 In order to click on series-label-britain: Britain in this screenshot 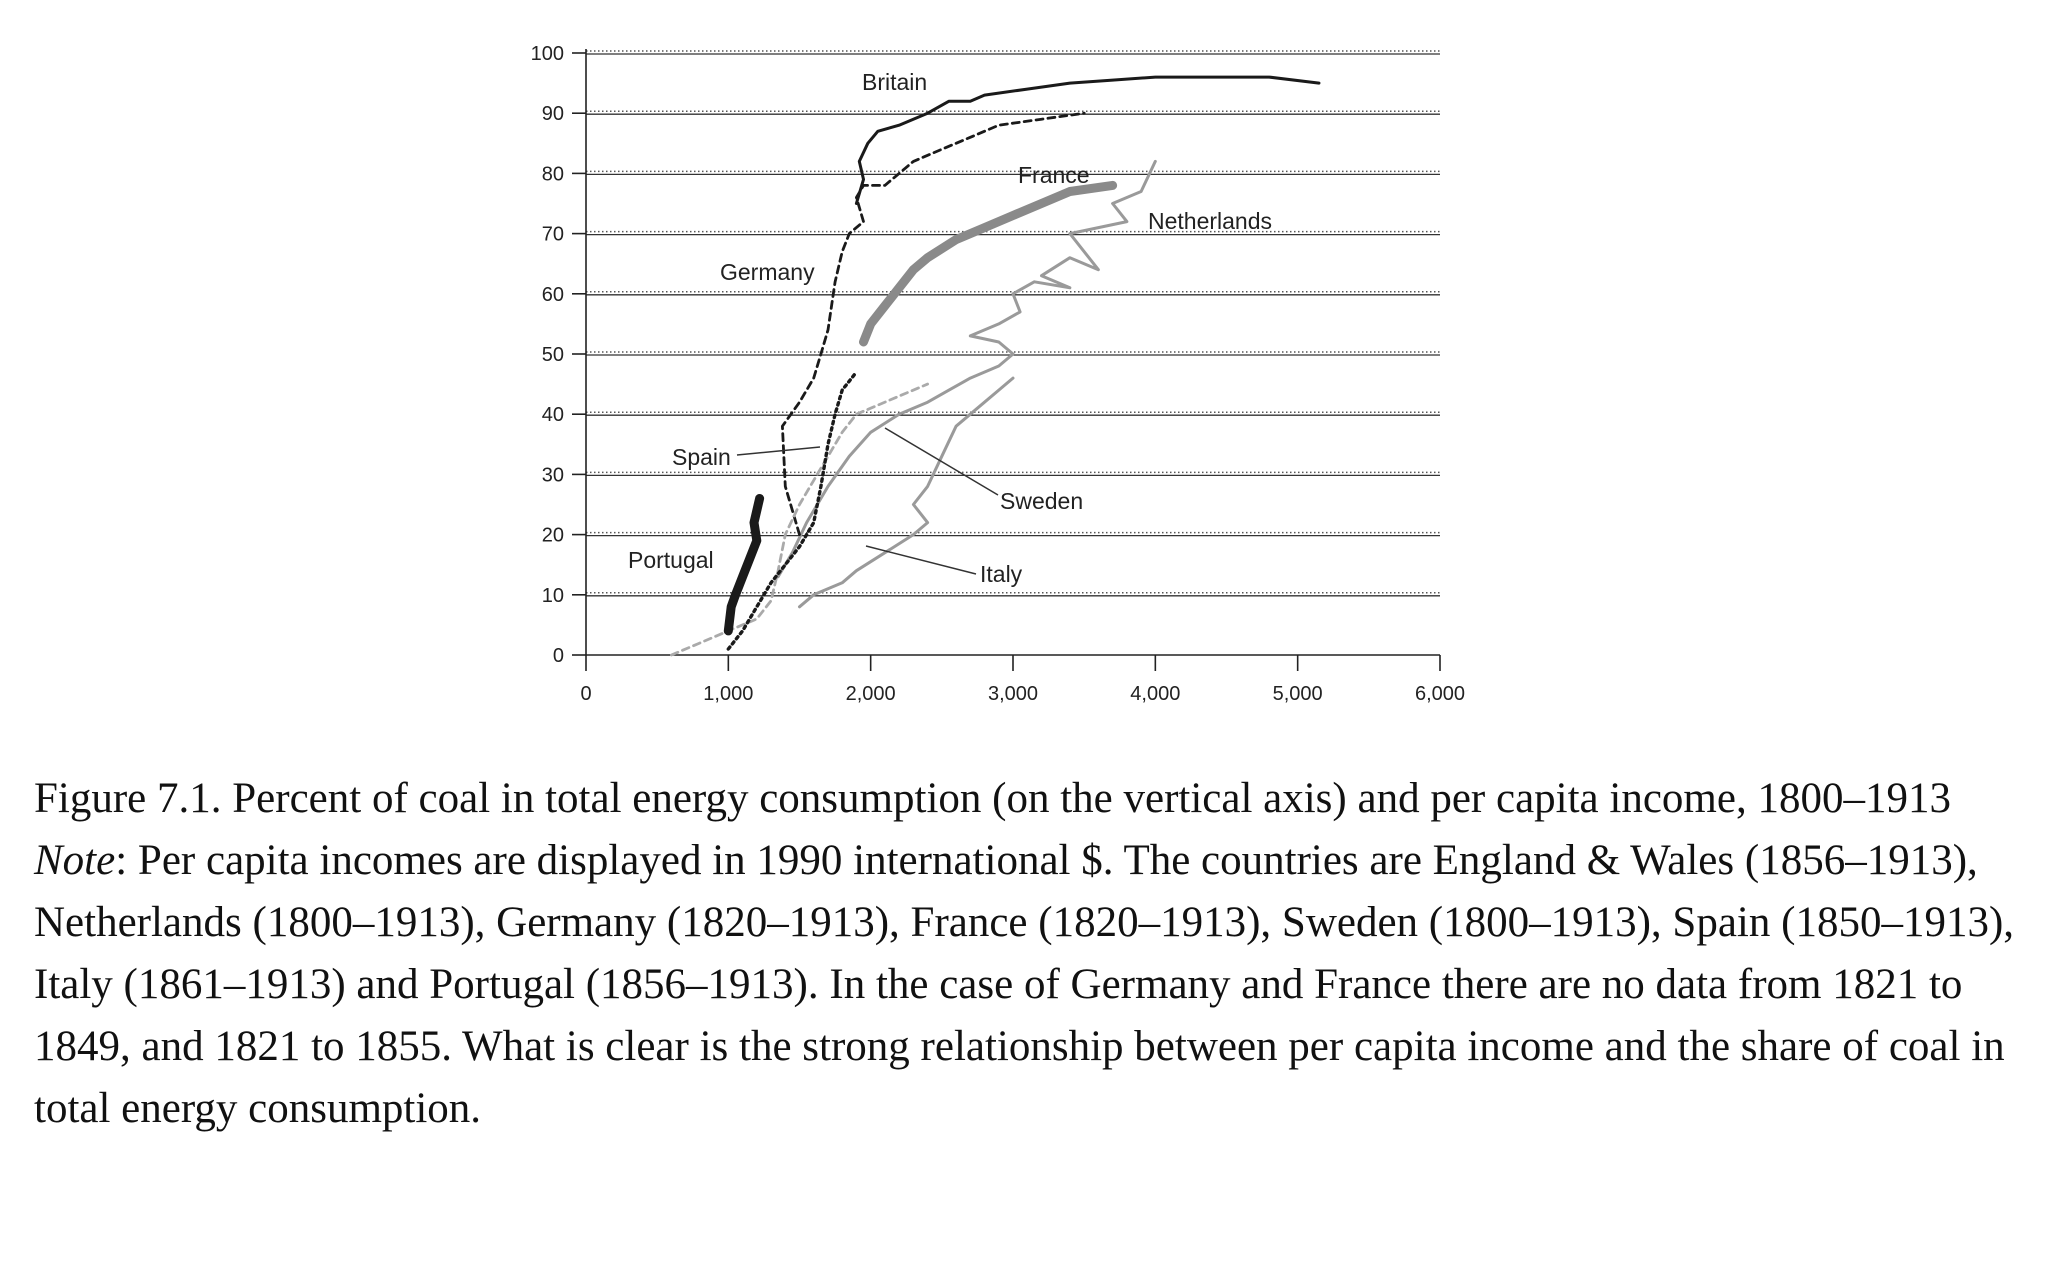, I will do `click(894, 82)`.